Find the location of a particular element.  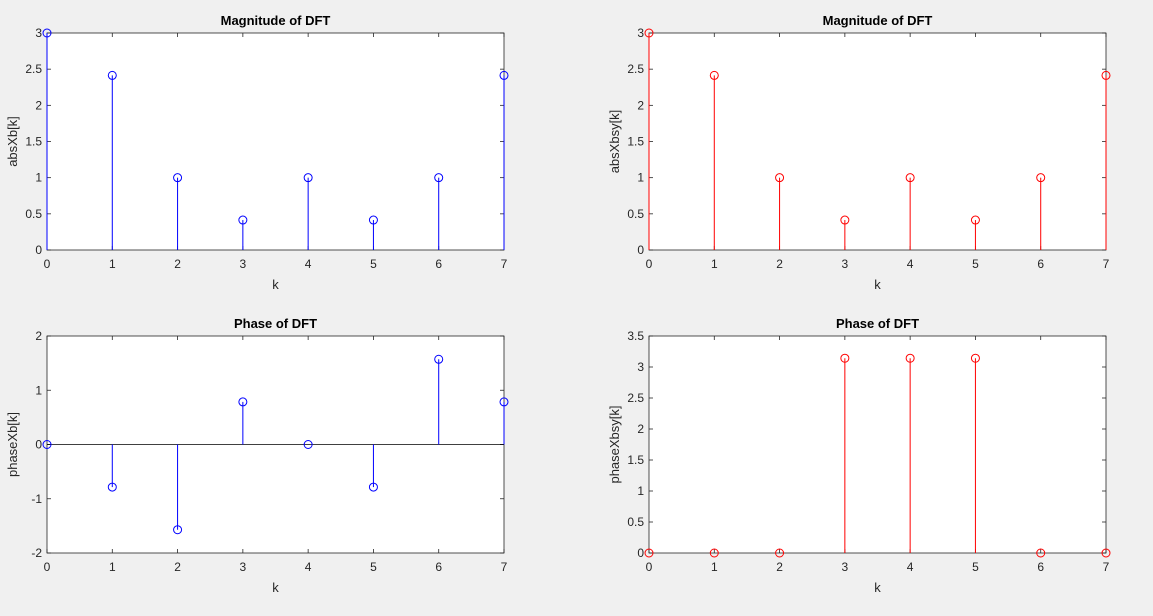

y-tick-label: -1 is located at coordinates (36, 499).